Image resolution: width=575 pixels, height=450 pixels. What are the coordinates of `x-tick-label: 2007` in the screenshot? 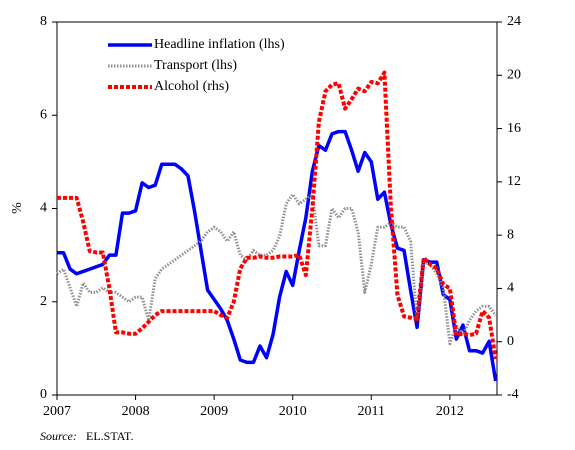 It's located at (57, 411).